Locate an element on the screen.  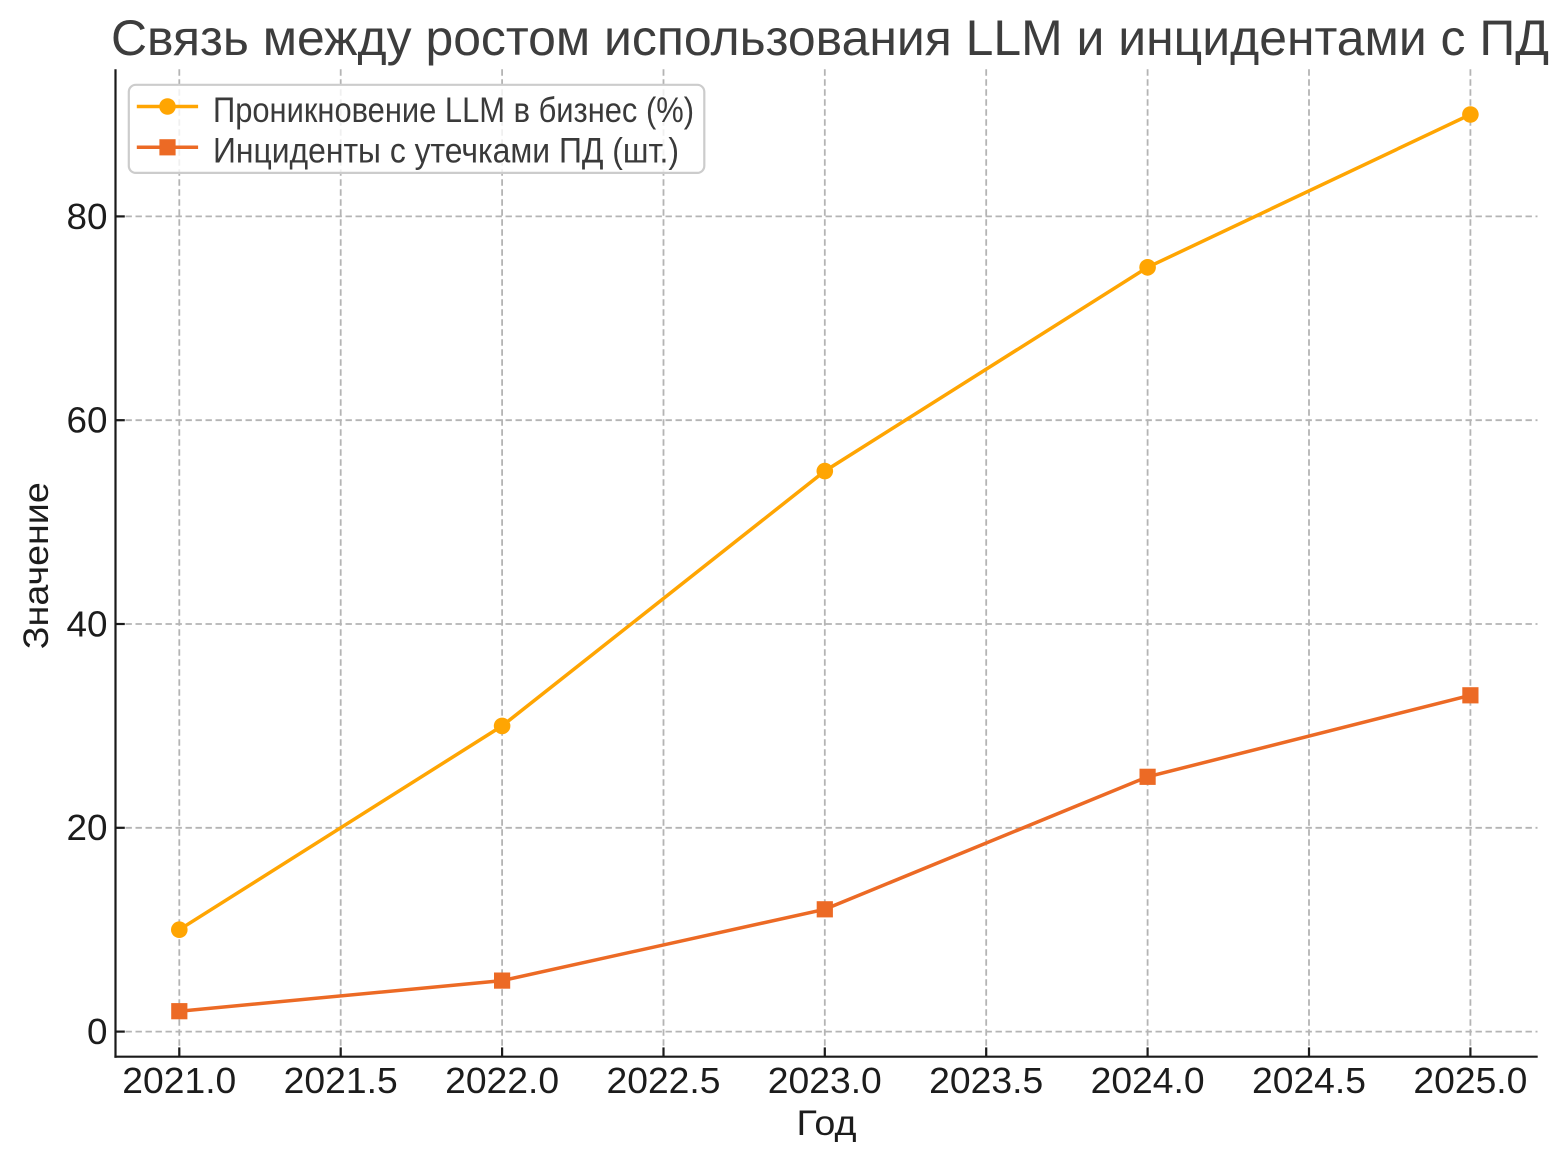
svg-text: 2022.5 is located at coordinates (664, 1081).